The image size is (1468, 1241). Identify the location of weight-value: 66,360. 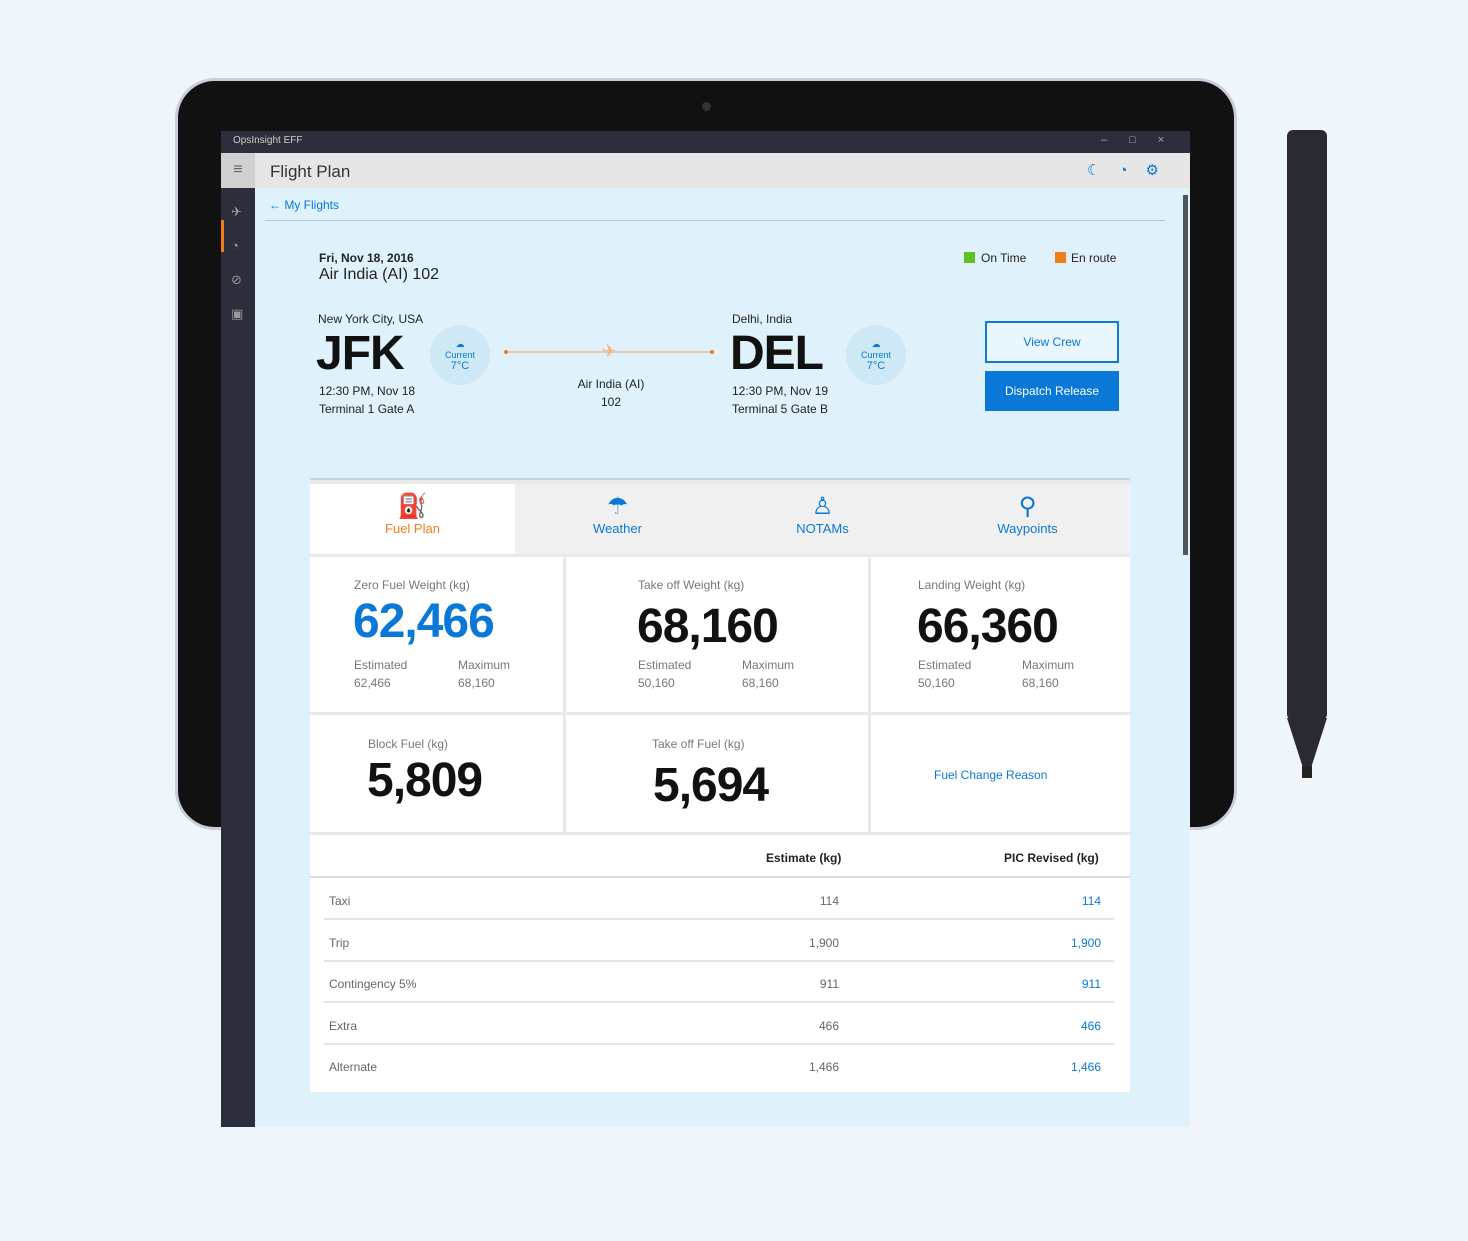
(988, 626).